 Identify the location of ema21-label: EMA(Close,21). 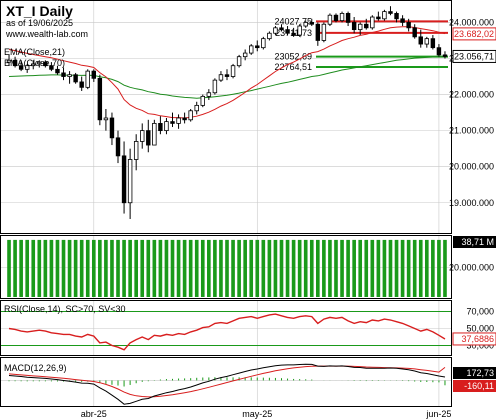
(34, 52).